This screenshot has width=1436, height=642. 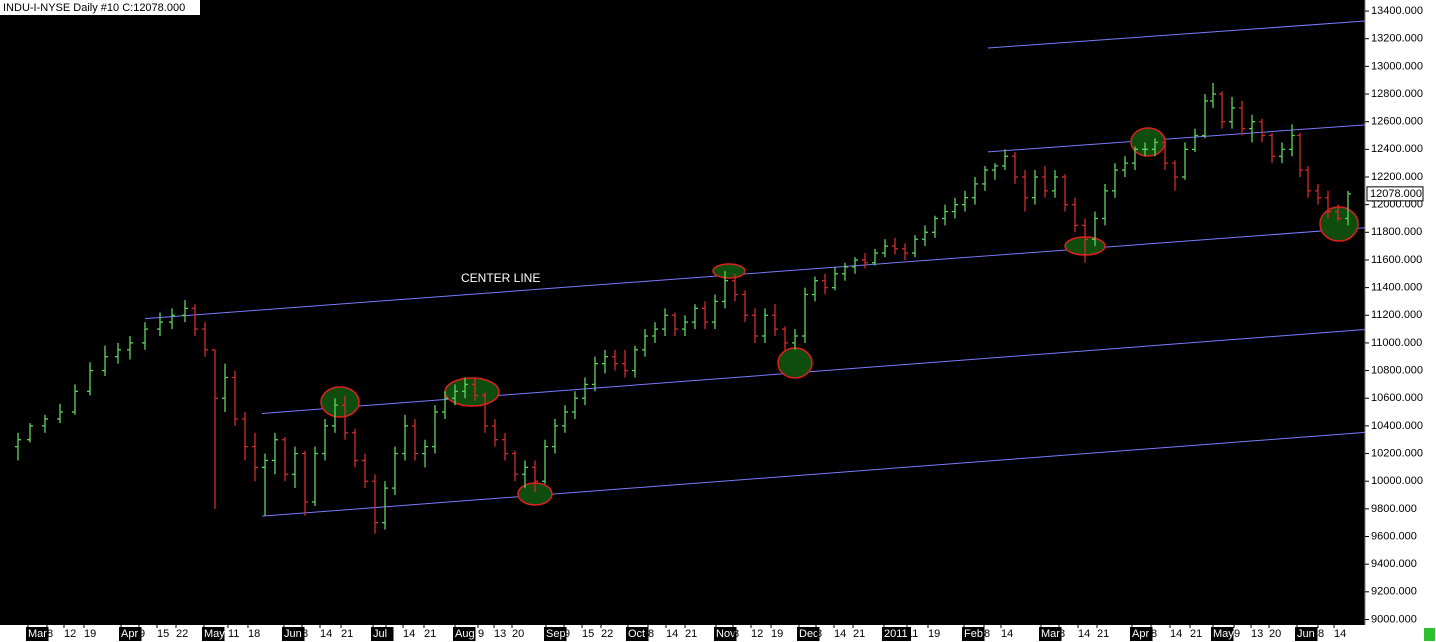 I want to click on time-axis-background, so click(x=682, y=633).